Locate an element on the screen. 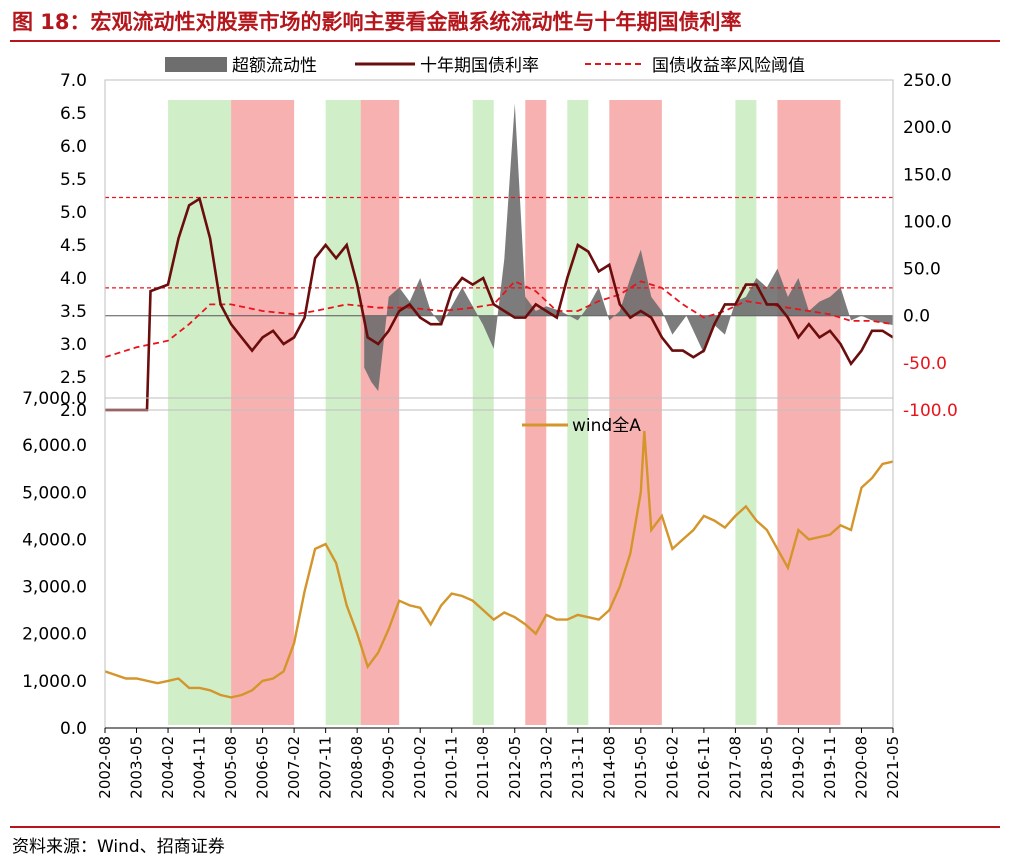 The image size is (1010, 859). right-tick-label: 100.0 is located at coordinates (927, 222).